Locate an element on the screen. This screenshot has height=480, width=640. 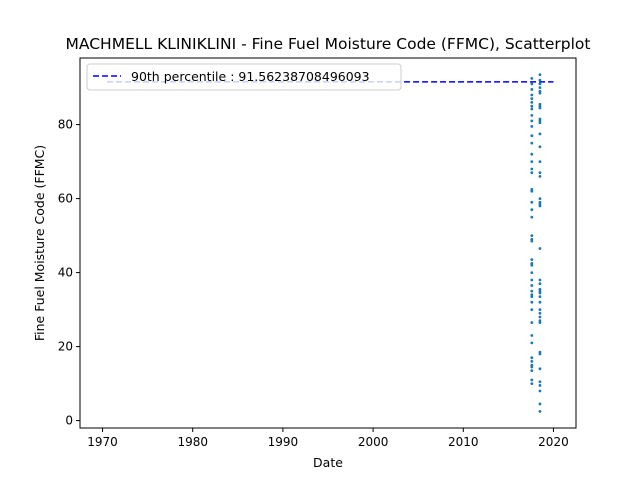
y-tick-label: 20 is located at coordinates (65, 347).